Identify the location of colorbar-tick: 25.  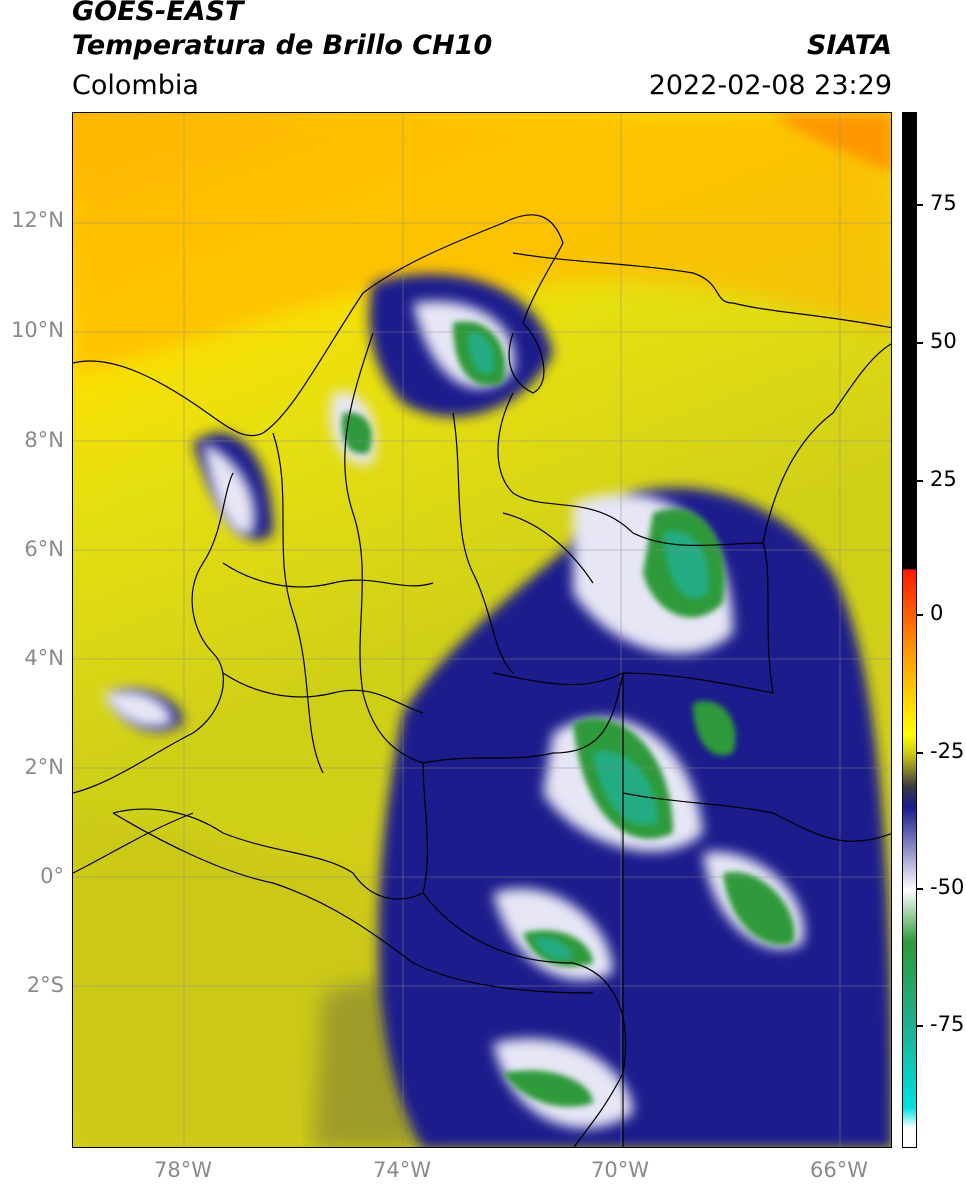
(943, 479).